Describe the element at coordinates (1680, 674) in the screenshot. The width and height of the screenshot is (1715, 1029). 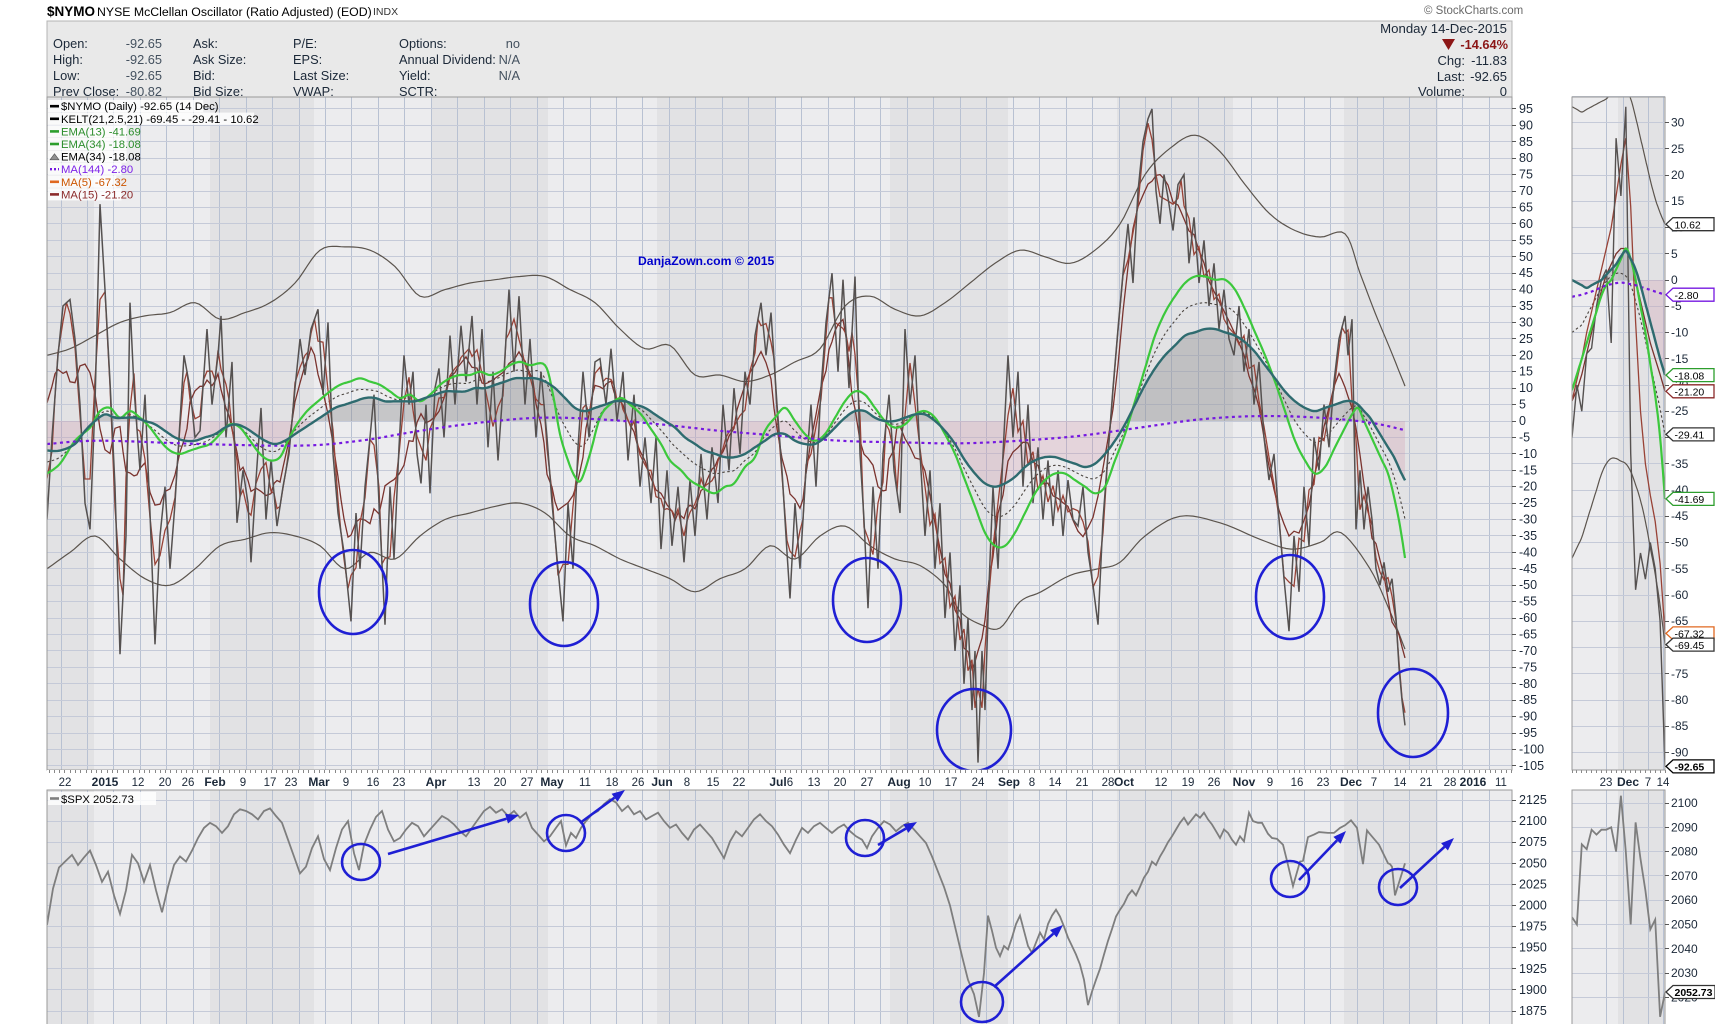
I see `svg-text: -75` at that location.